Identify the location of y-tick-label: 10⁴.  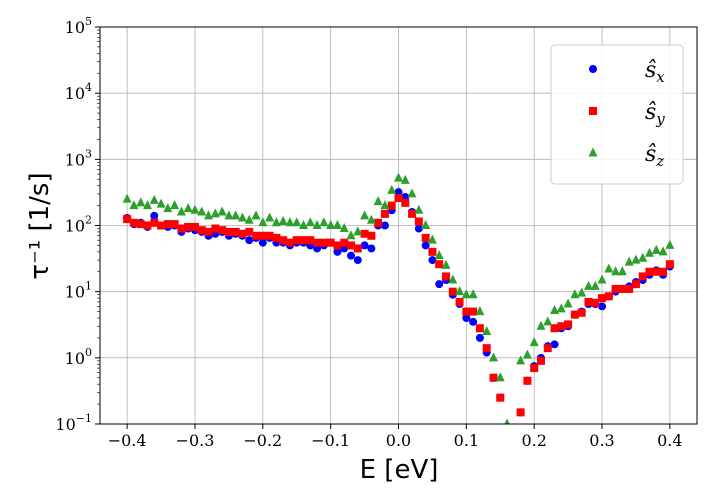
(78, 92).